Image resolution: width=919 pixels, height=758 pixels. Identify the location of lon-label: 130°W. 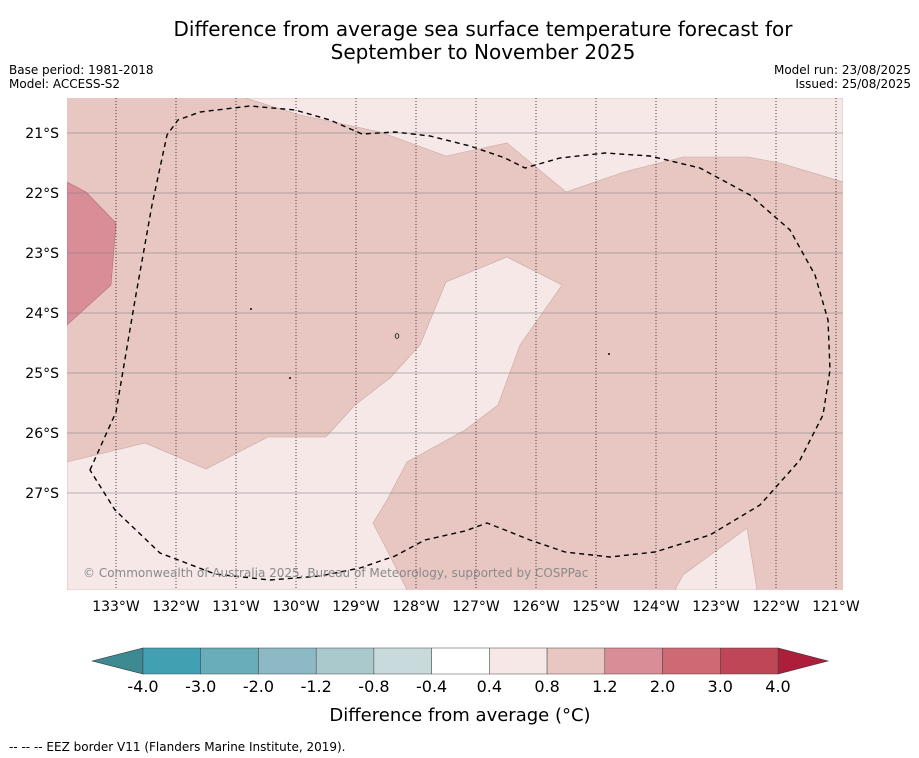
(296, 607).